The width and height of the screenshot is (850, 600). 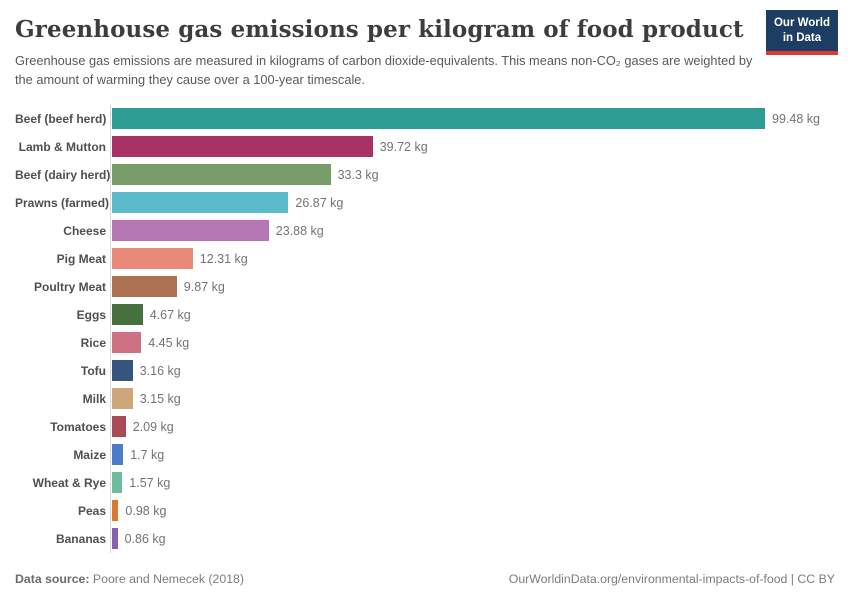 What do you see at coordinates (89, 454) in the screenshot?
I see `category-label: Maize` at bounding box center [89, 454].